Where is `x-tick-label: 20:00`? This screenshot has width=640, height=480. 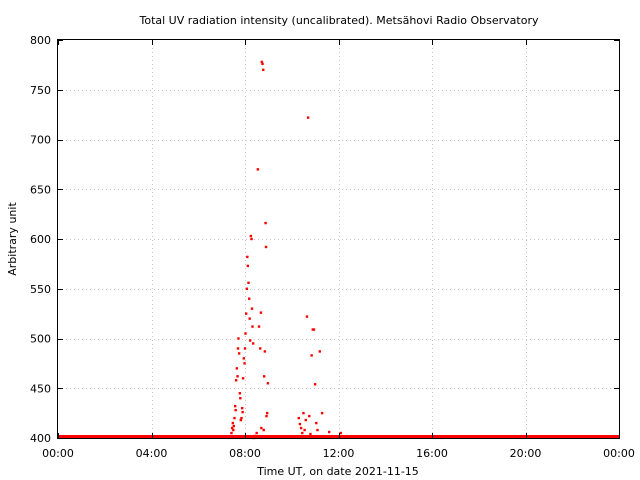 x-tick-label: 20:00 is located at coordinates (526, 453).